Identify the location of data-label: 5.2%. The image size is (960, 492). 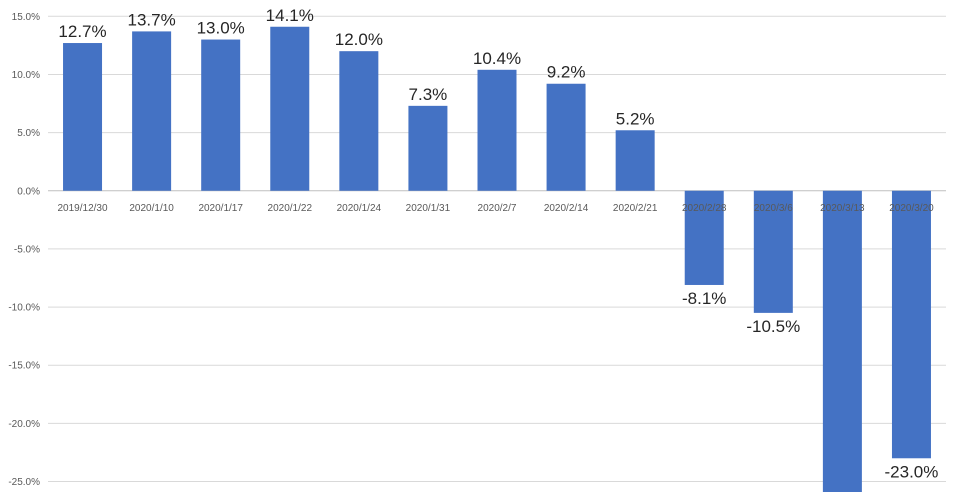
(635, 118).